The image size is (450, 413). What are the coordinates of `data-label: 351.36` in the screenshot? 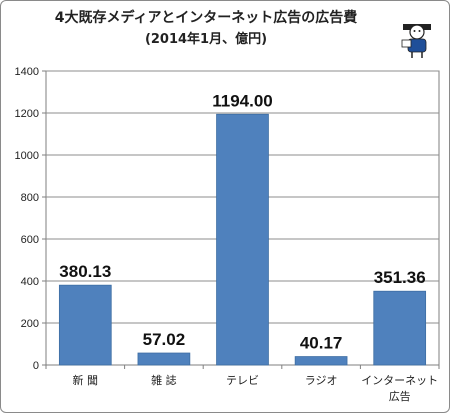 It's located at (400, 277).